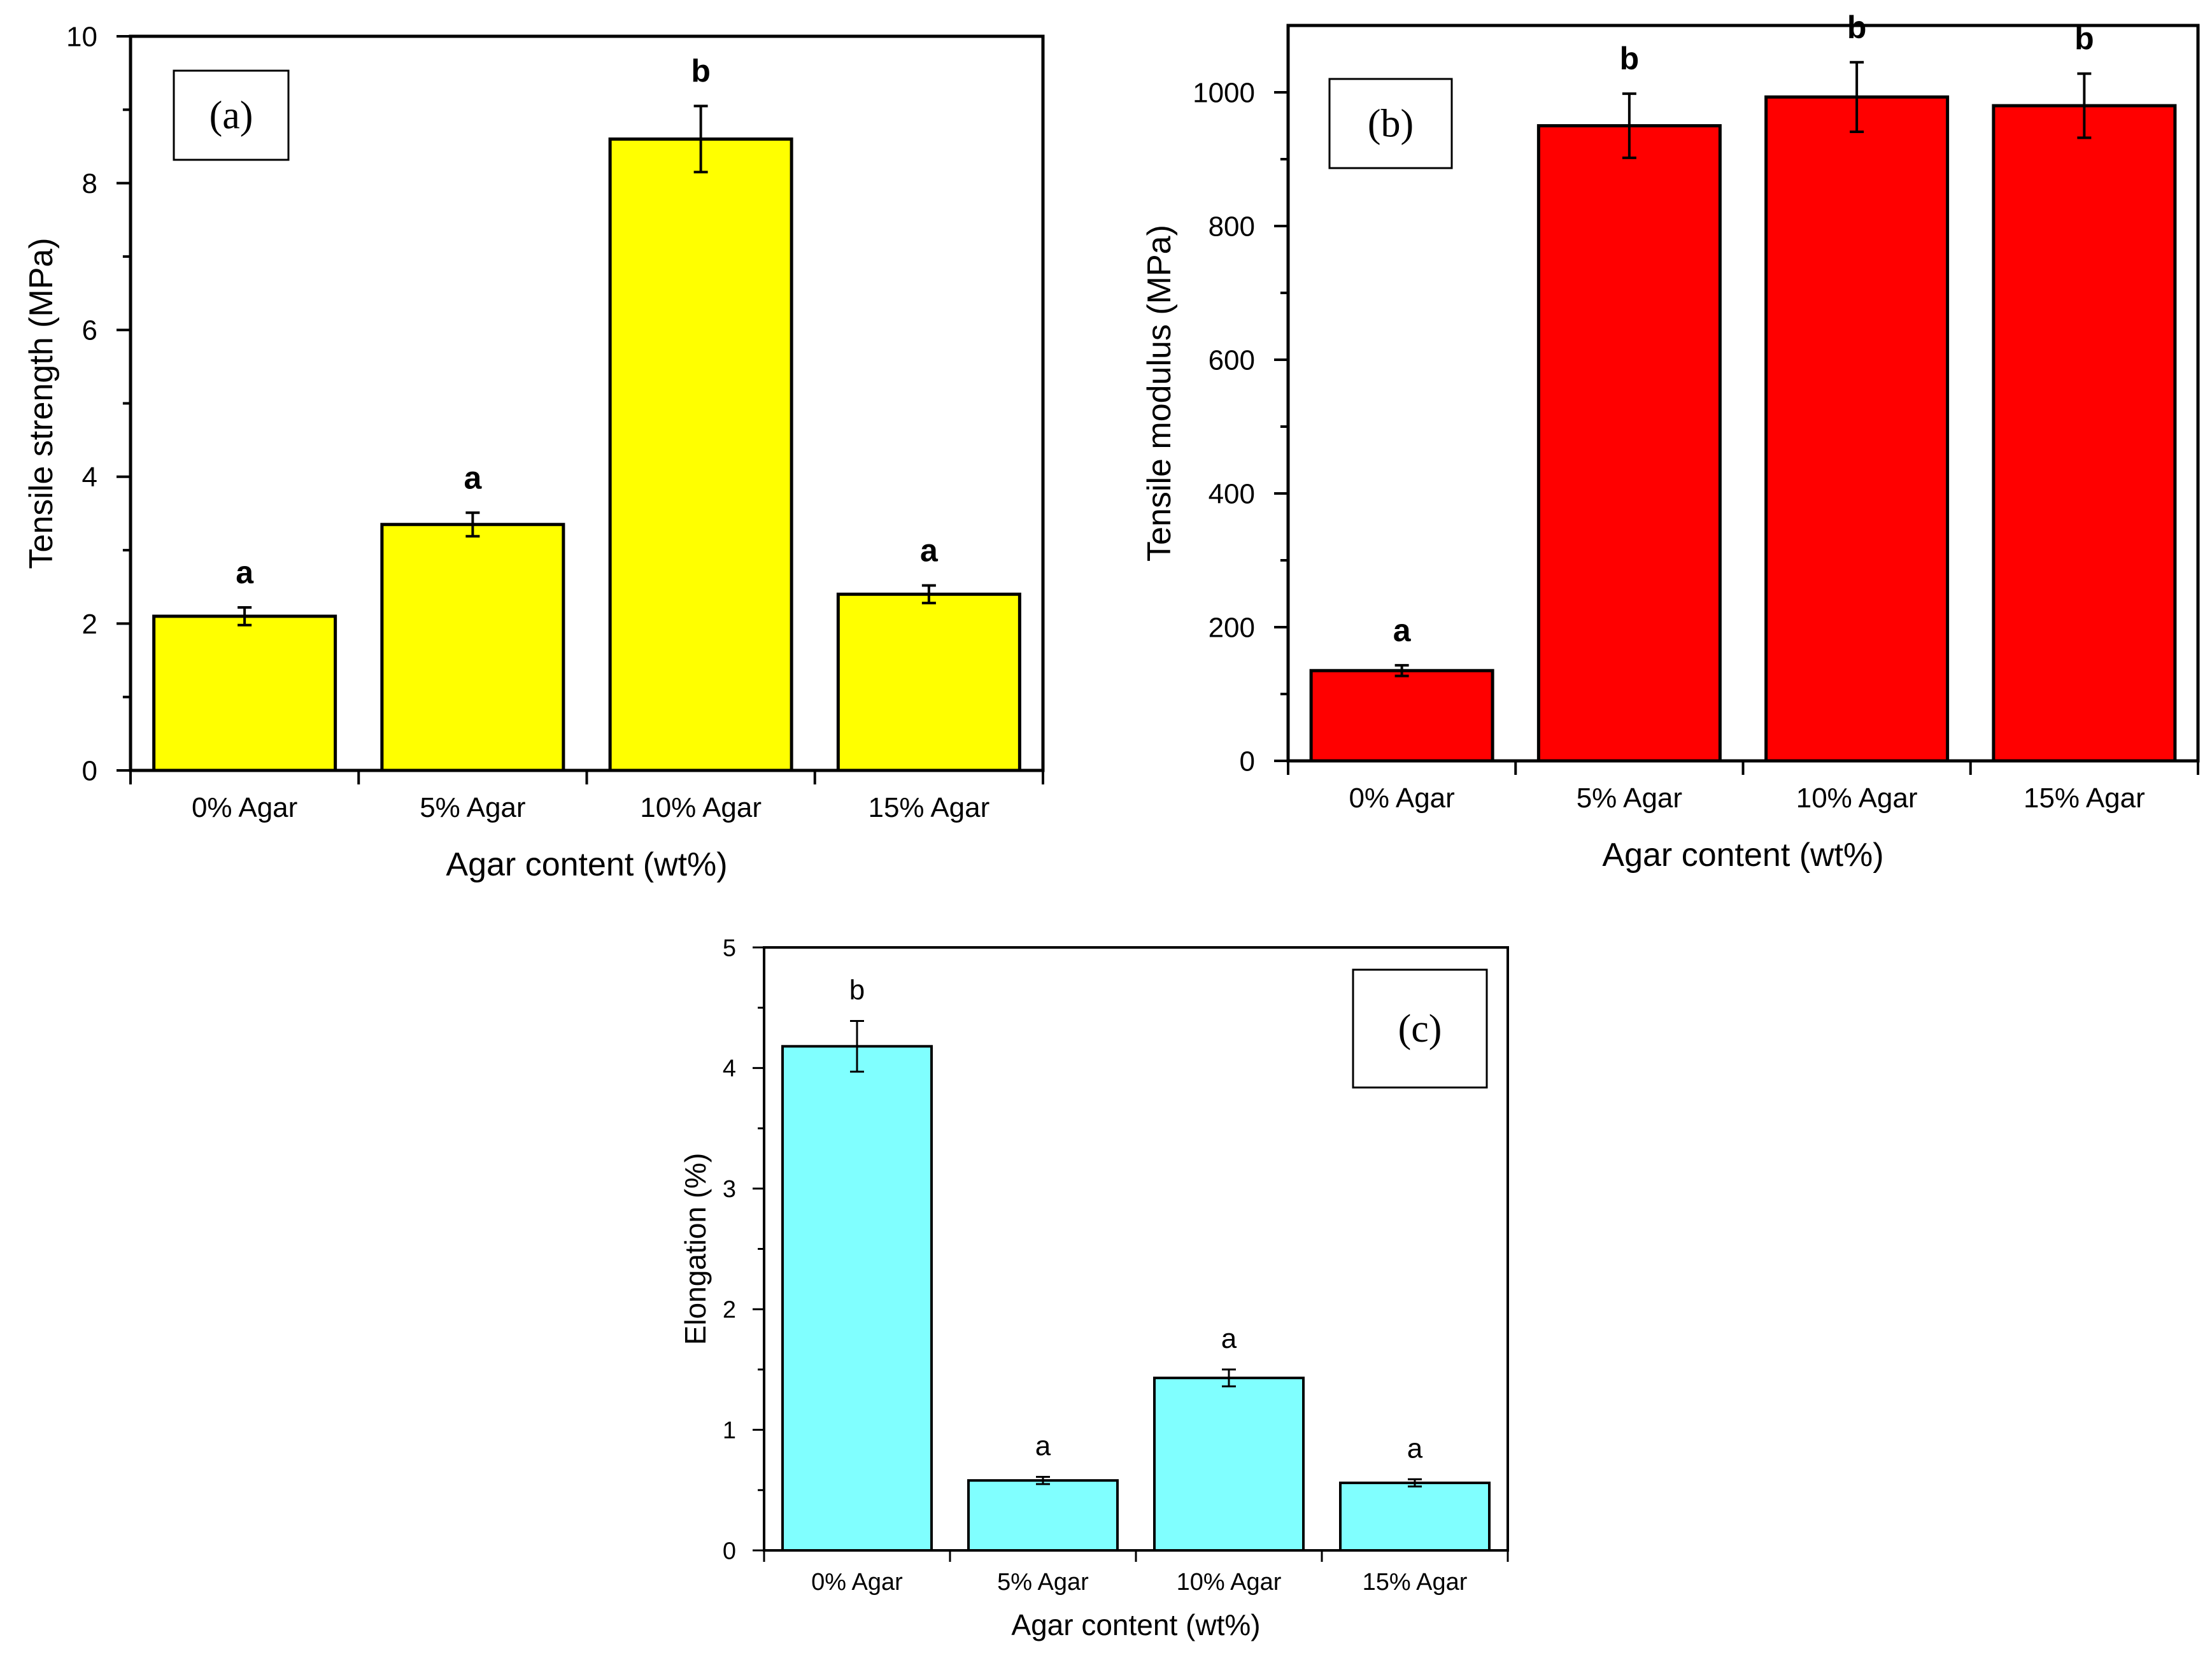 The height and width of the screenshot is (1665, 2212). What do you see at coordinates (1232, 360) in the screenshot?
I see `y-tick-label-4: 600` at bounding box center [1232, 360].